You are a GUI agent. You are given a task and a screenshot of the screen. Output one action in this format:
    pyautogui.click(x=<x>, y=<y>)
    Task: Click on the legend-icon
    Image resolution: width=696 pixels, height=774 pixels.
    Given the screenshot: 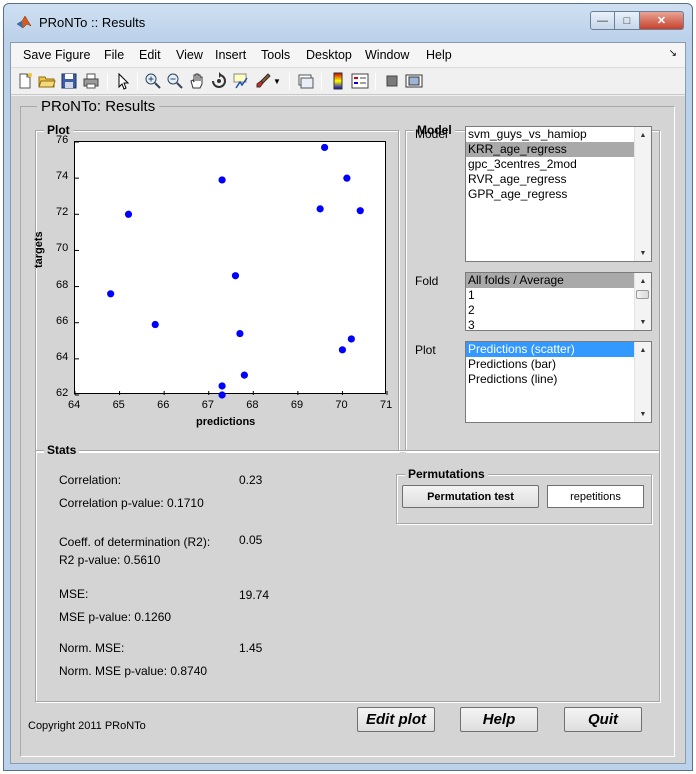 What is the action you would take?
    pyautogui.click(x=360, y=81)
    